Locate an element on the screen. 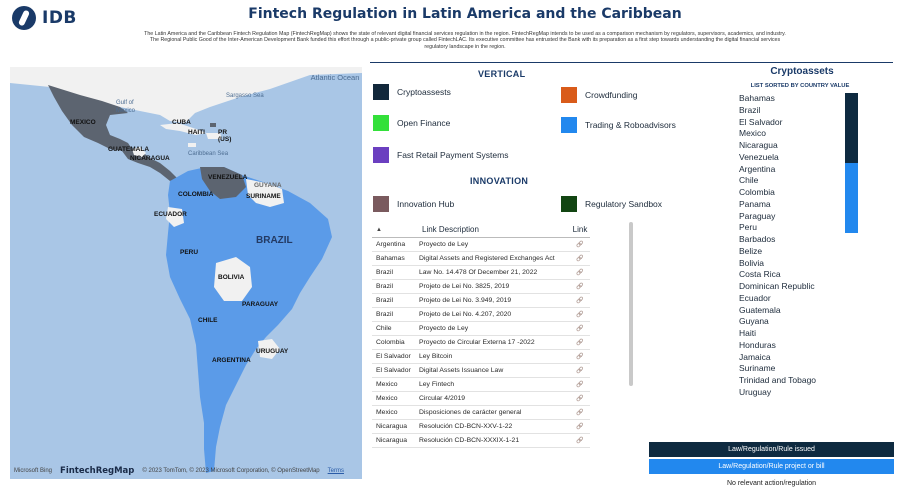 Image resolution: width=905 pixels, height=492 pixels. sort-icon: ▲ is located at coordinates (379, 229).